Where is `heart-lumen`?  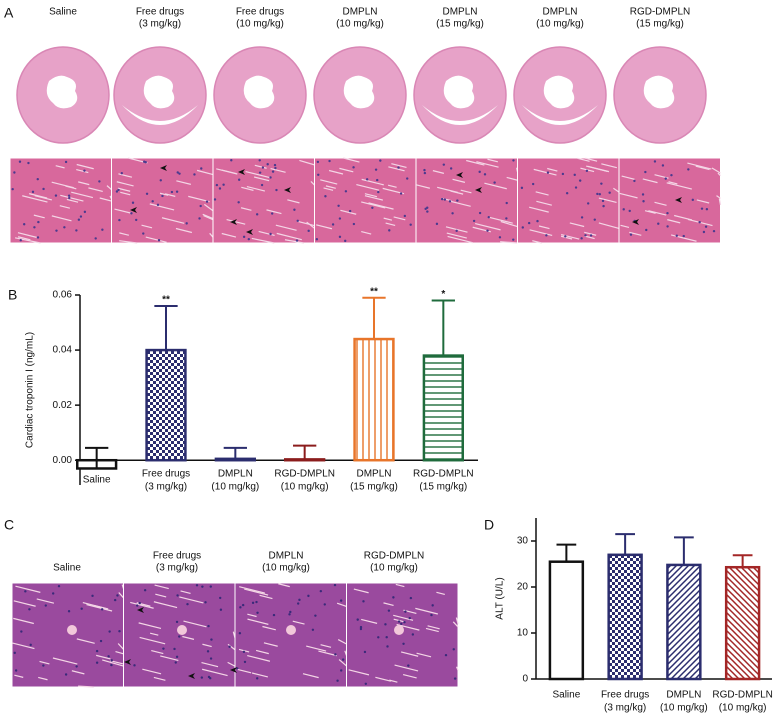 heart-lumen is located at coordinates (359, 92).